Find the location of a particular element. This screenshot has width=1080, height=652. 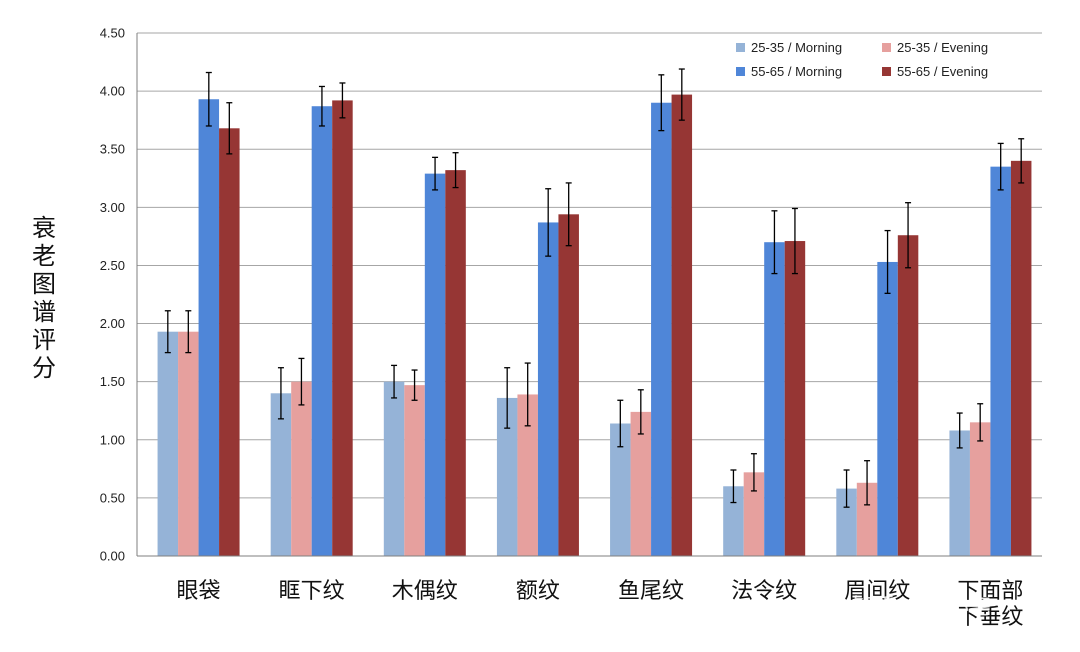

y-axis-label-char: 图 is located at coordinates (44, 284).